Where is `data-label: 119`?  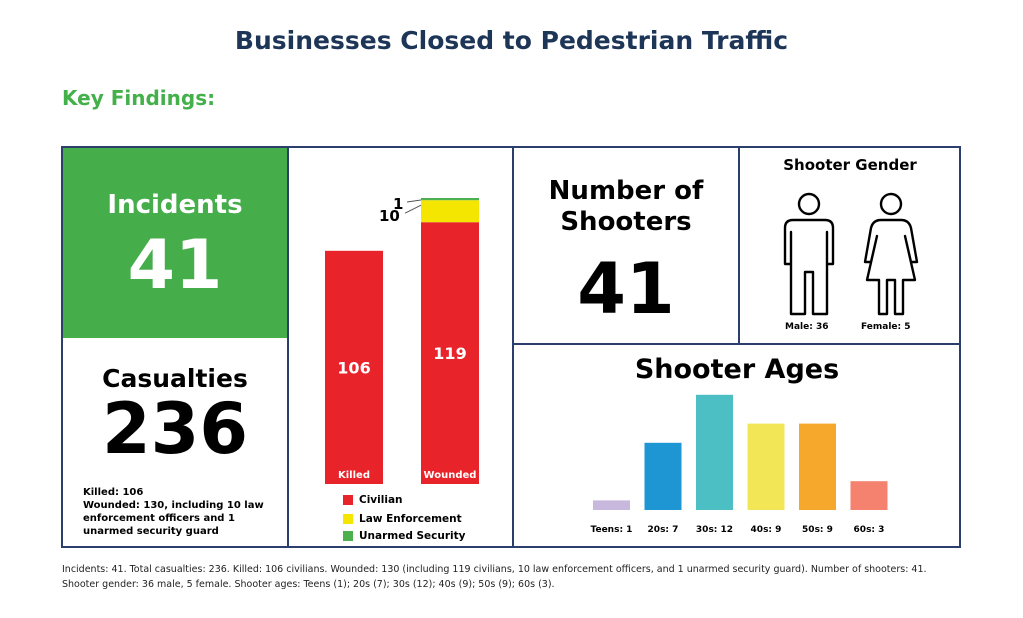 data-label: 119 is located at coordinates (449, 353).